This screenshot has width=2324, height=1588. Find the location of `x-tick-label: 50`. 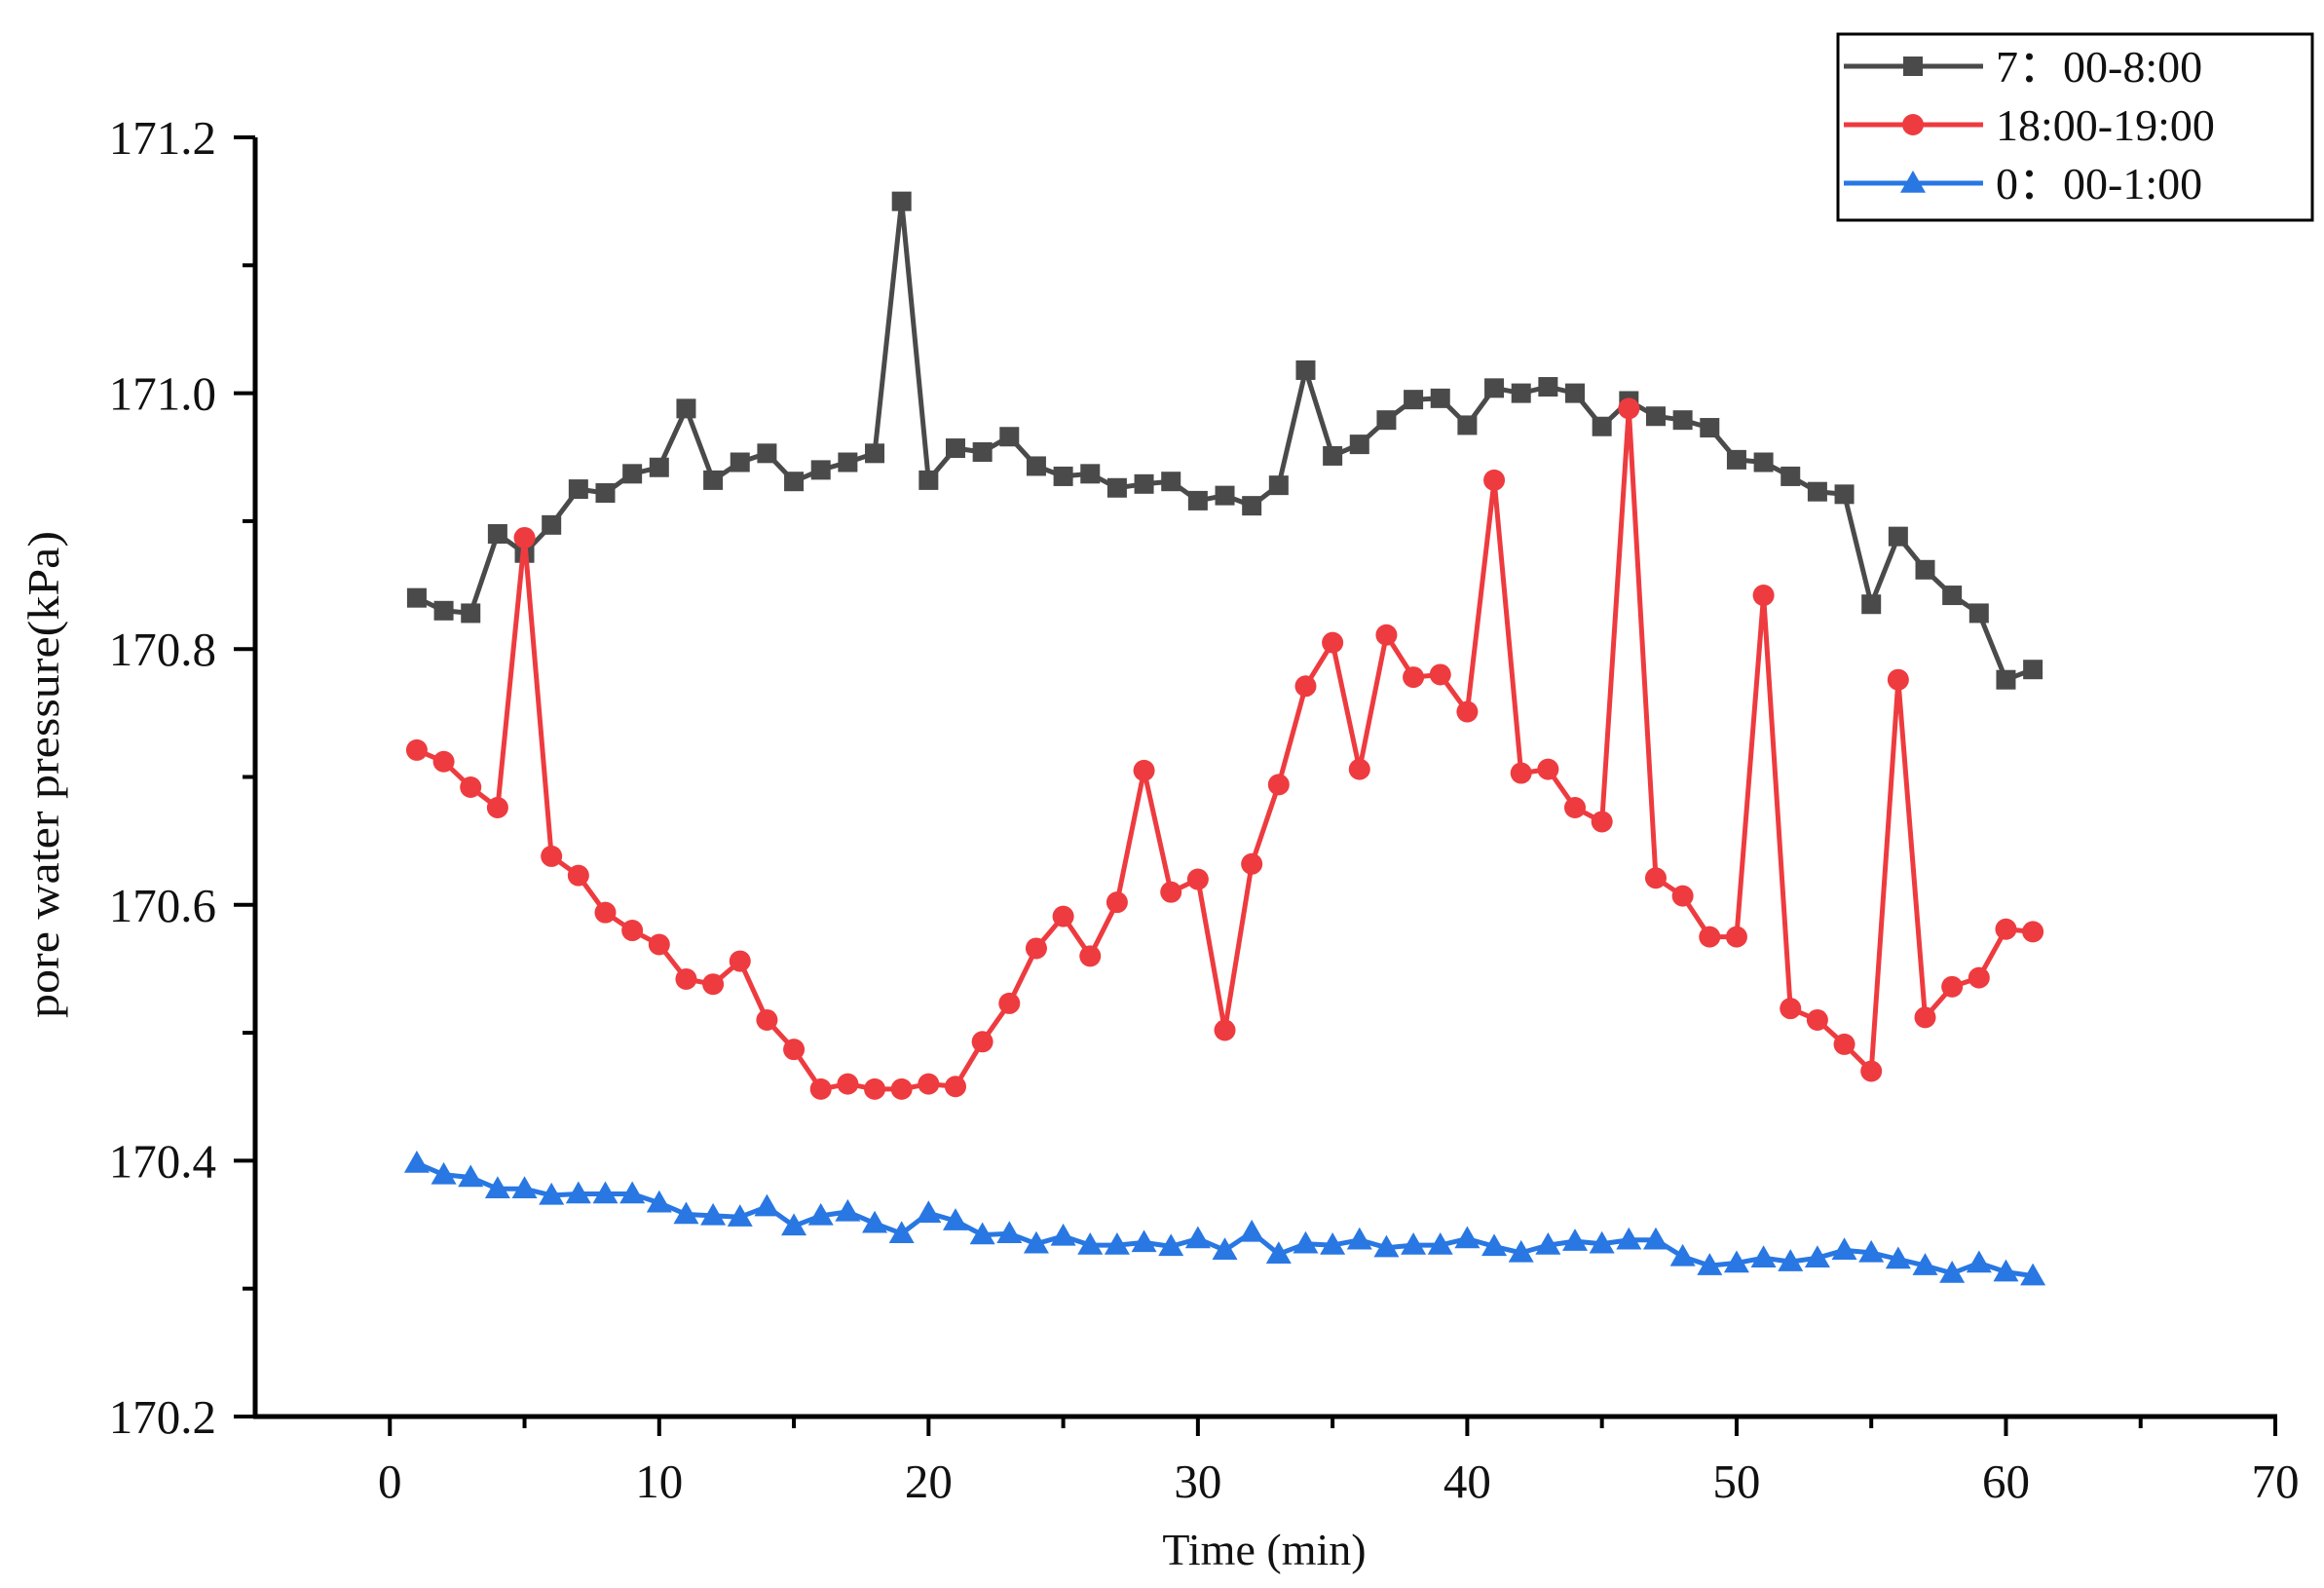

x-tick-label: 50 is located at coordinates (1736, 1481).